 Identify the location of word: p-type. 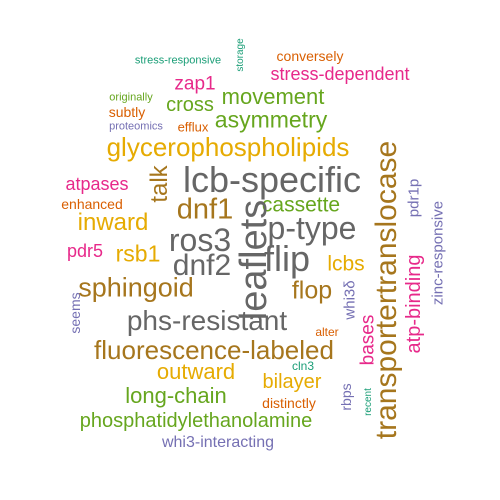
(312, 228).